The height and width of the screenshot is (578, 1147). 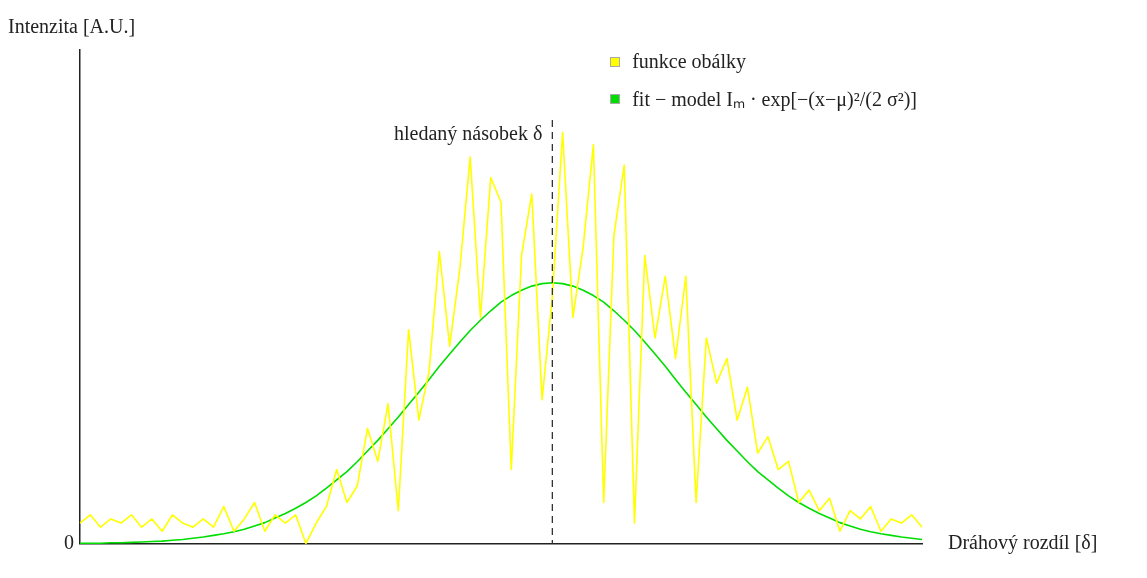 I want to click on legend-label: funkce obálky, so click(x=689, y=61).